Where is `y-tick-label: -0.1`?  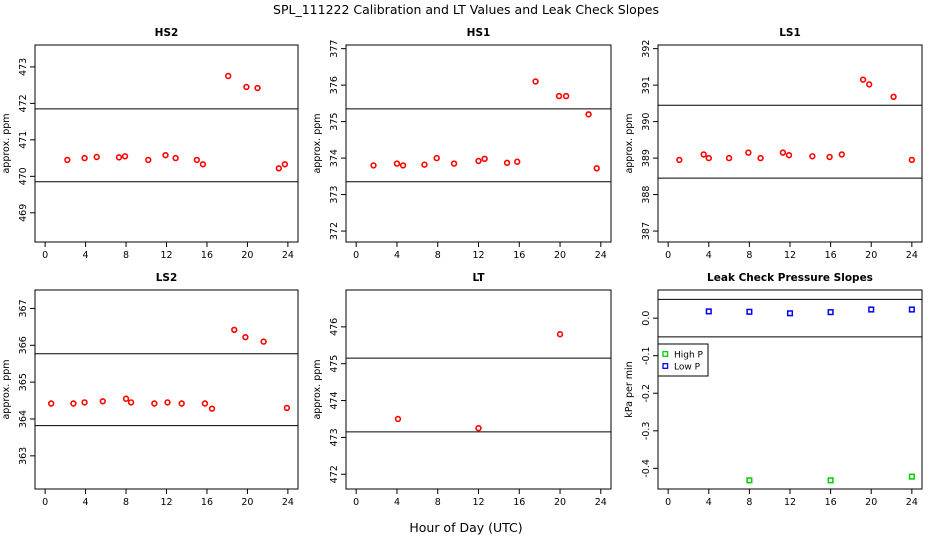 y-tick-label: -0.1 is located at coordinates (646, 355).